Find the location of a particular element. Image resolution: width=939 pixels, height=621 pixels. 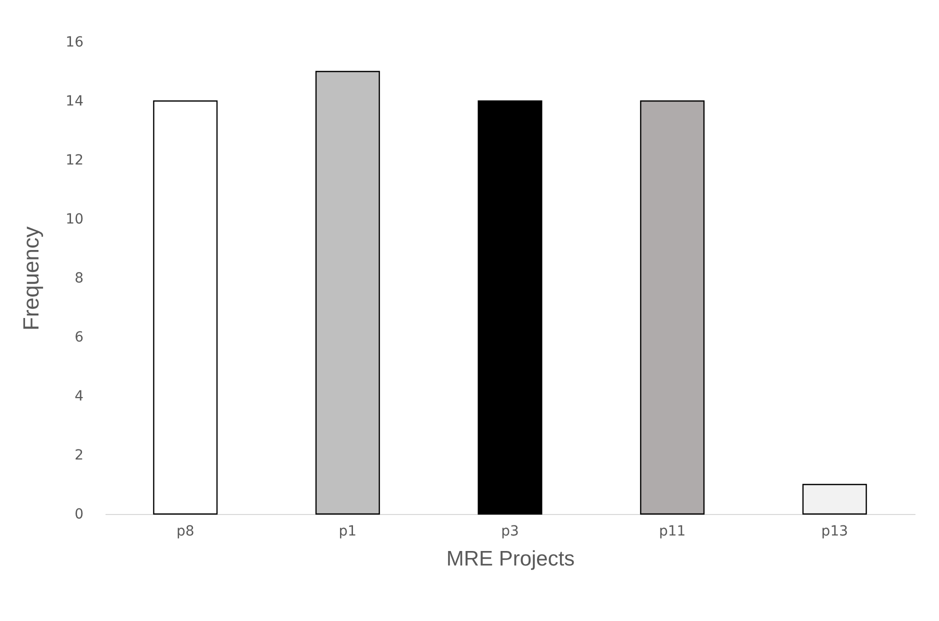

x-tick-label: p3 is located at coordinates (510, 532).